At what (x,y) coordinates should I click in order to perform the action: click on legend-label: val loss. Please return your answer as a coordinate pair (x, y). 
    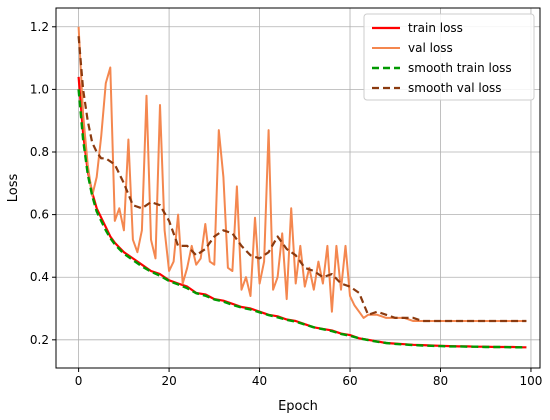
    Looking at the image, I should click on (430, 48).